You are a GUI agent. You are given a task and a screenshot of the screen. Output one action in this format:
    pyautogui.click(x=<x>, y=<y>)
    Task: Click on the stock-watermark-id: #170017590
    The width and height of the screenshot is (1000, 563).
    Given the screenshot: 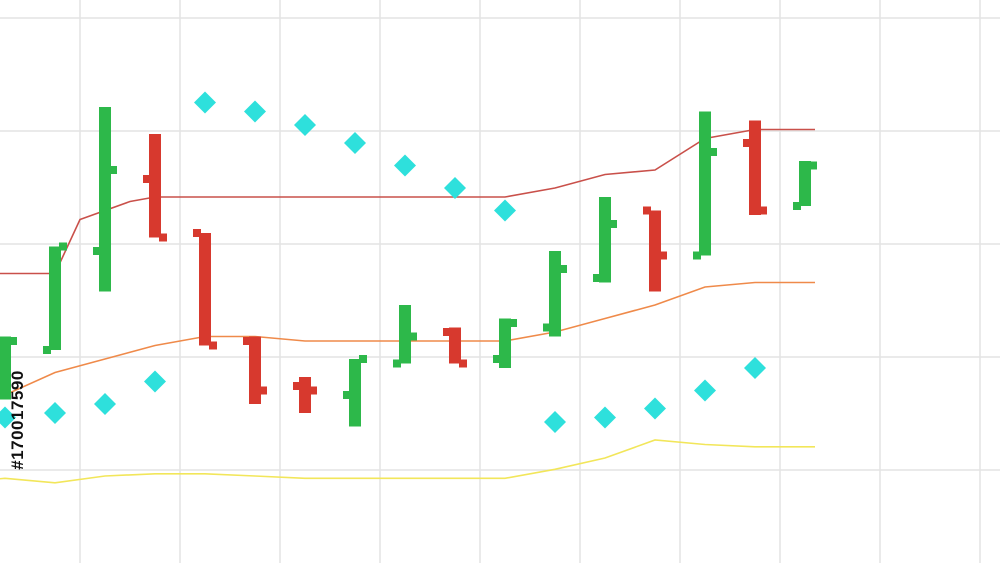 What is the action you would take?
    pyautogui.click(x=18, y=420)
    